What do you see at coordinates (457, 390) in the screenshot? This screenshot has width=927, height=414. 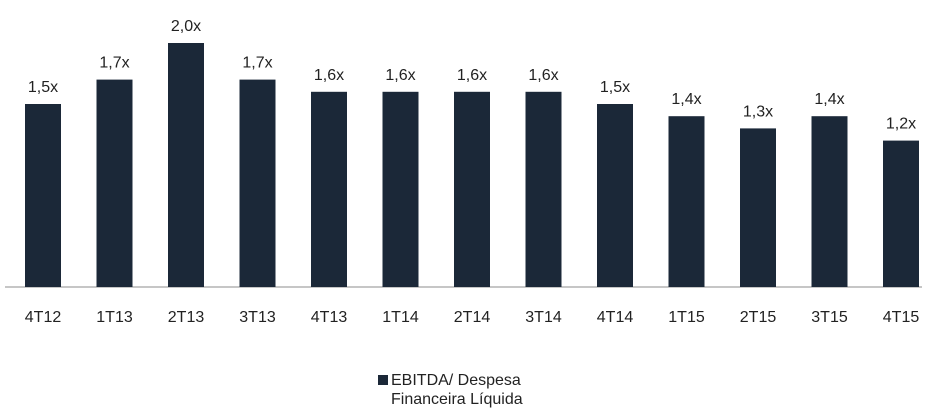 I see `legend-label: EBITDA/ Despesa Financeira Líquida` at bounding box center [457, 390].